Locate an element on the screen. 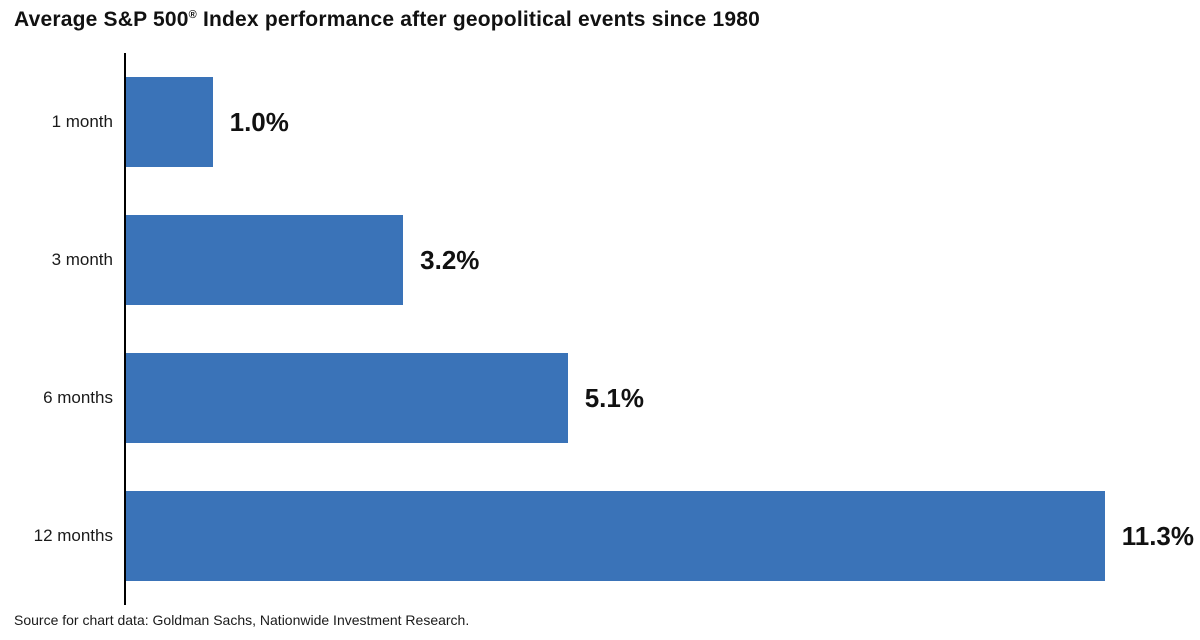 Image resolution: width=1200 pixels, height=640 pixels. registered-trademark-mark: ® is located at coordinates (192, 15).